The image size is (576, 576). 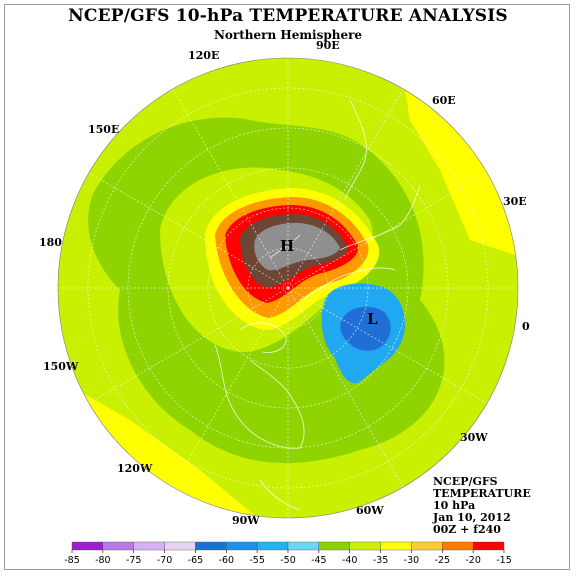 What do you see at coordinates (444, 100) in the screenshot?
I see `lon-label-60e: 60E` at bounding box center [444, 100].